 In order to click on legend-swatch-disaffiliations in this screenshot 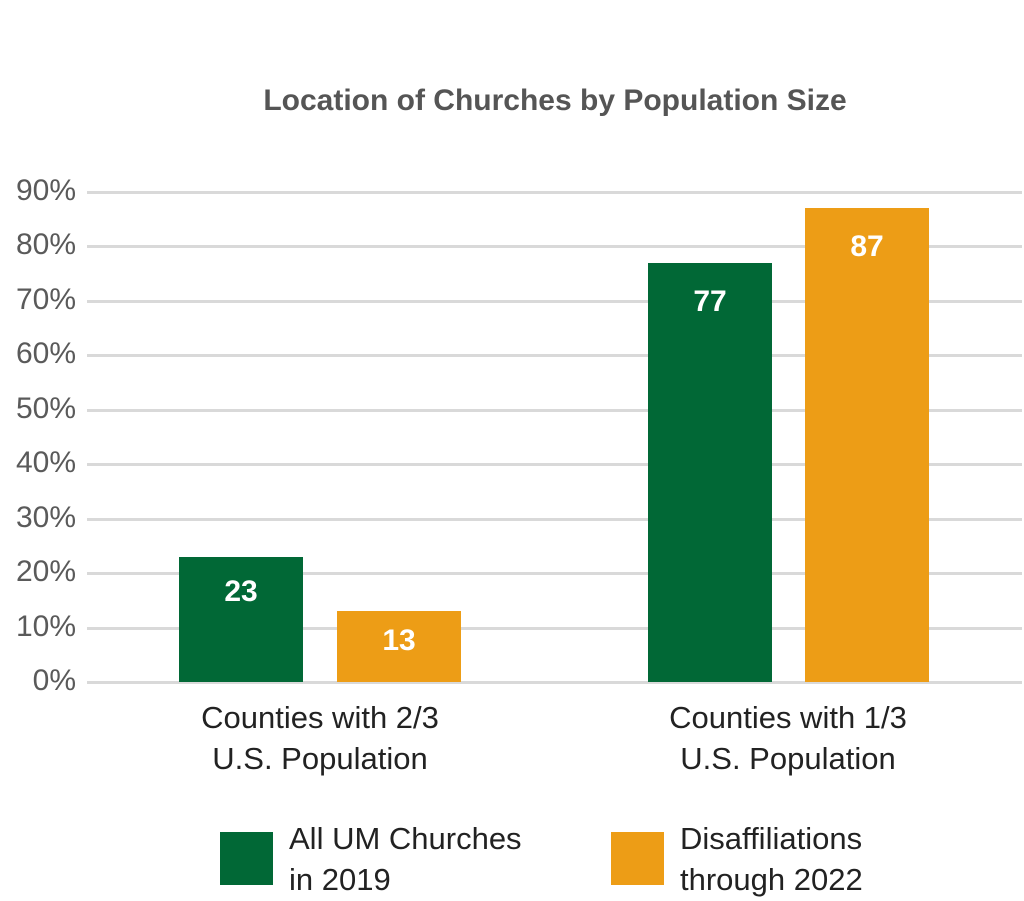, I will do `click(637, 858)`.